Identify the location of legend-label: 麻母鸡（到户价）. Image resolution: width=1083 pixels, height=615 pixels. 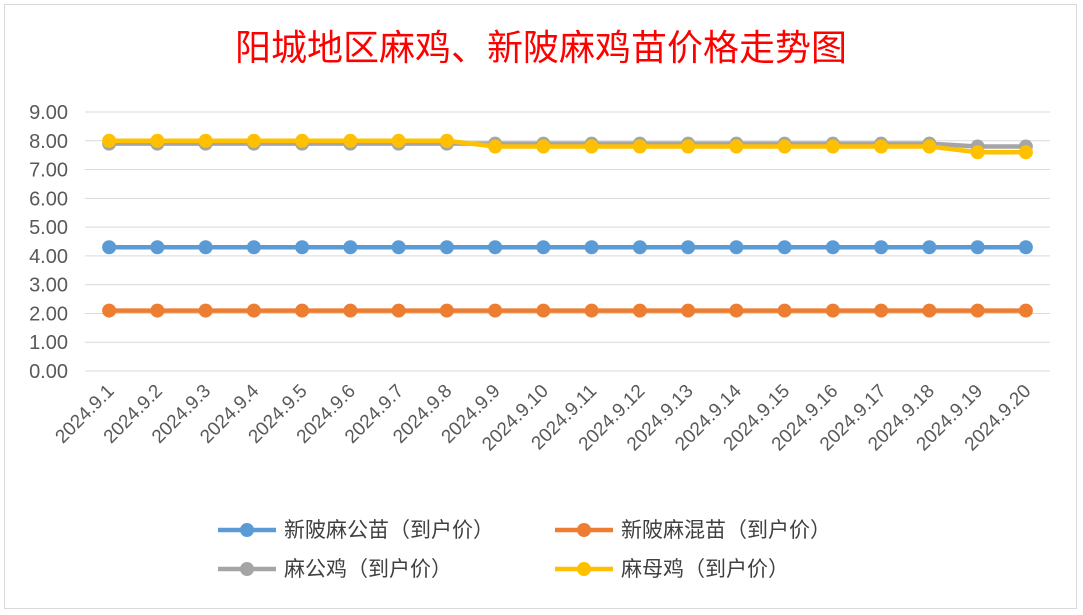
(705, 569).